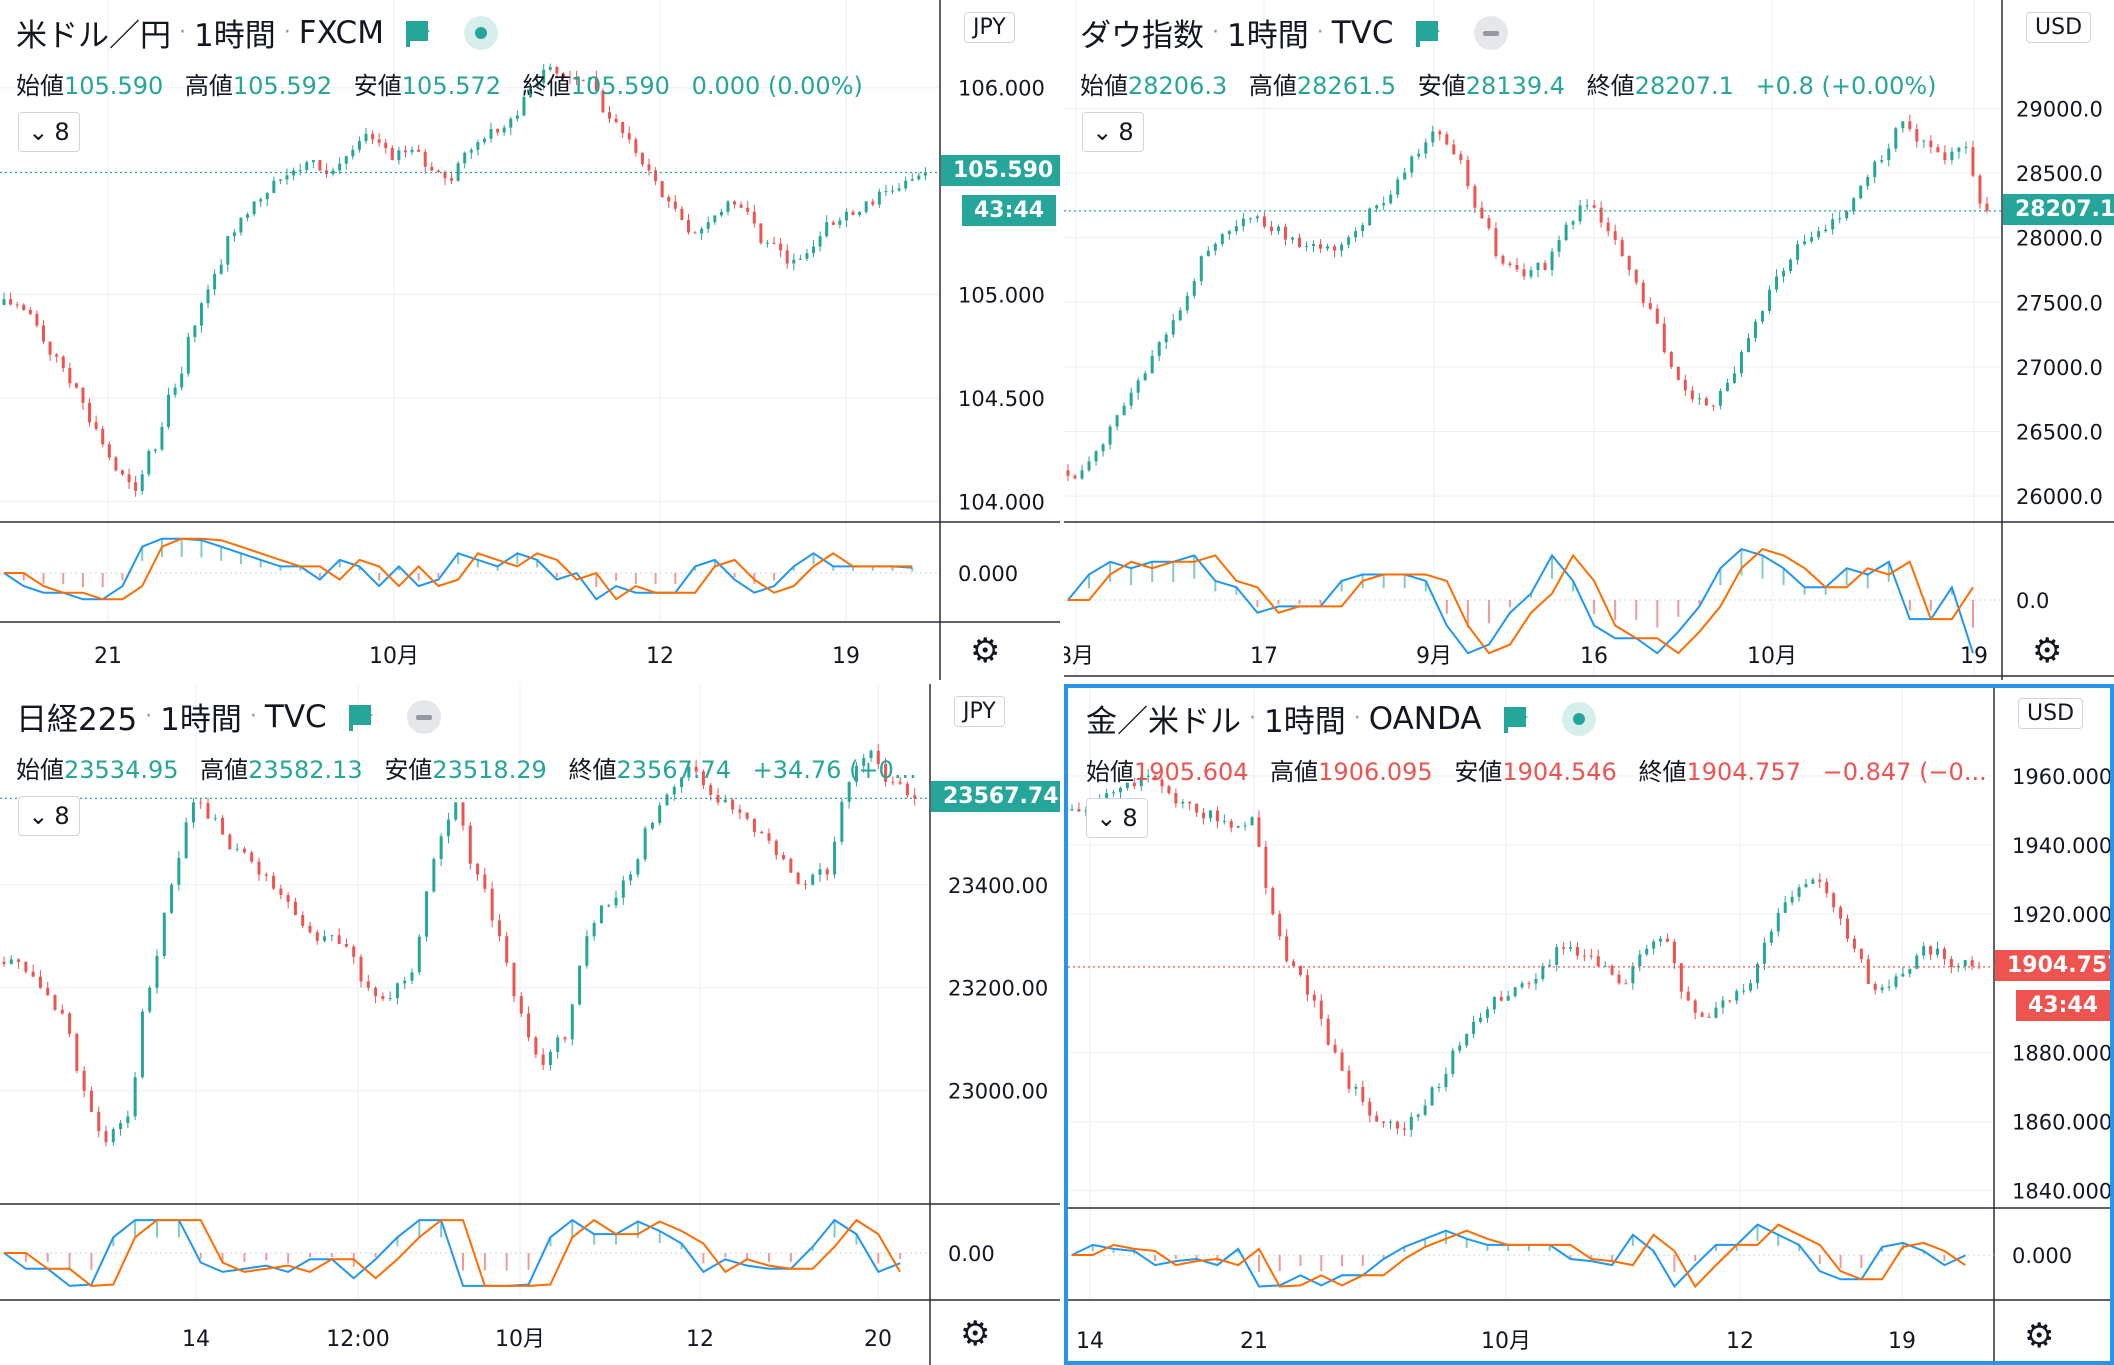 This screenshot has width=2114, height=1365. What do you see at coordinates (114, 86) in the screenshot?
I see `open-value: 105.590` at bounding box center [114, 86].